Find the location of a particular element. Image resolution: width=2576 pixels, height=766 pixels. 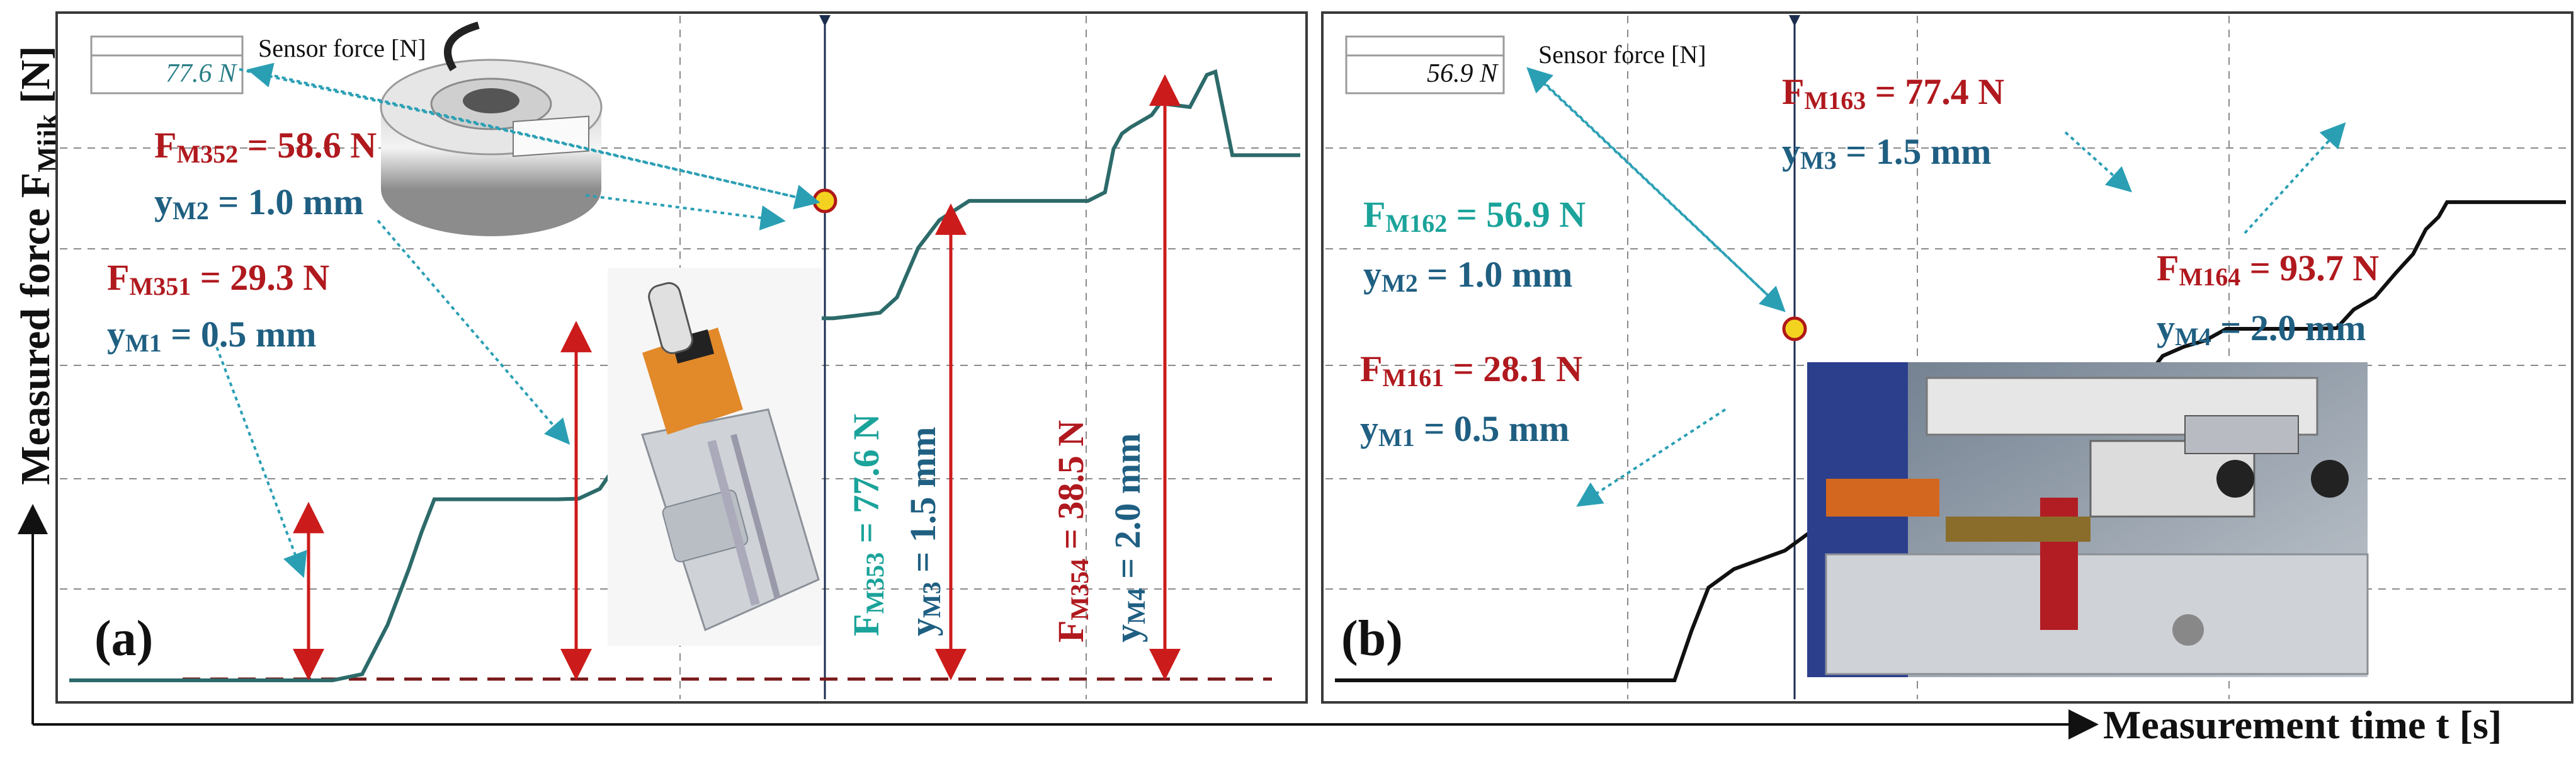

annotation-FM161: FM161 = 28.1 N yM1 = 0.5 mm is located at coordinates (1471, 400).